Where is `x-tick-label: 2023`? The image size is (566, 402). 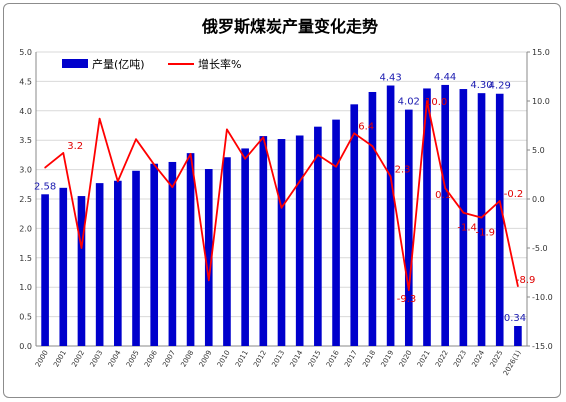 x-tick-label: 2023 is located at coordinates (460, 358).